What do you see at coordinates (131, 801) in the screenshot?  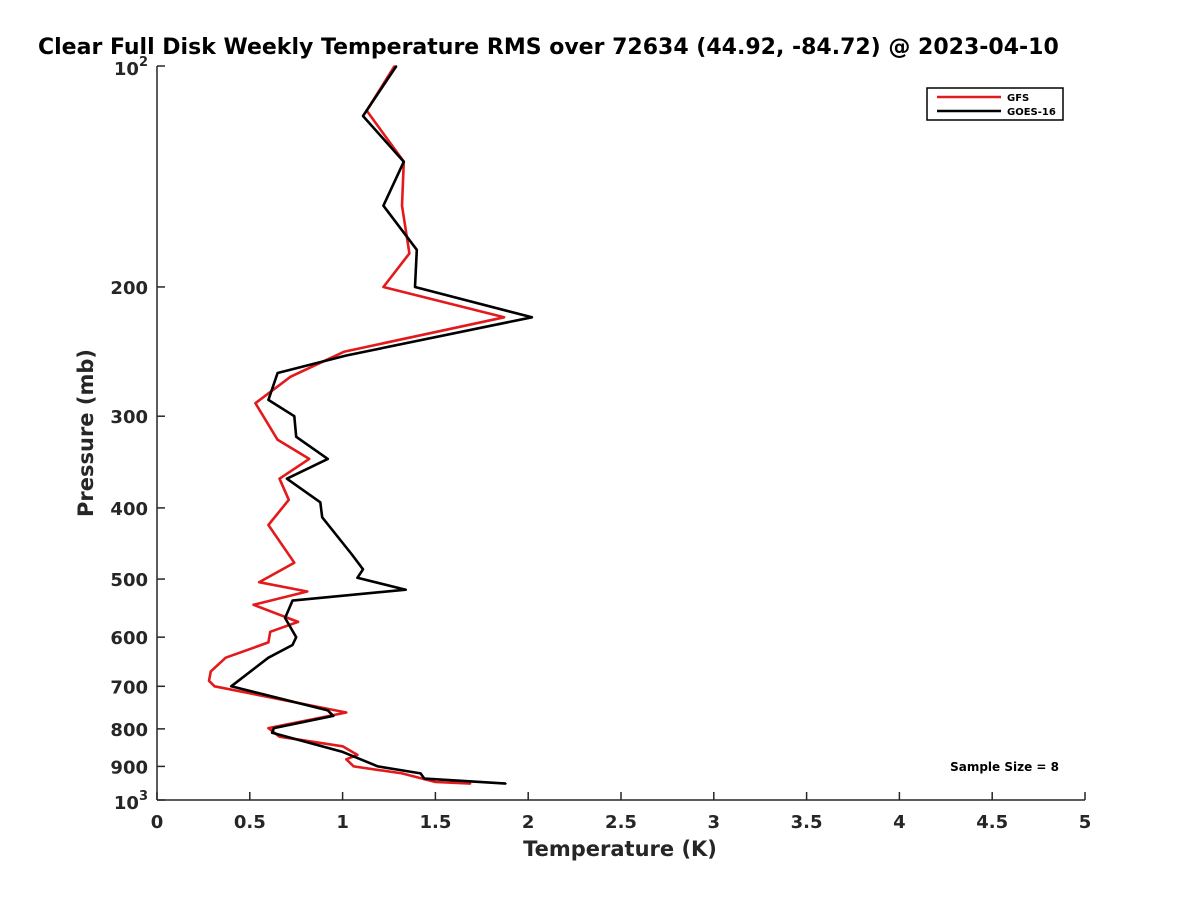 I see `y-tick-label-power: 10³` at bounding box center [131, 801].